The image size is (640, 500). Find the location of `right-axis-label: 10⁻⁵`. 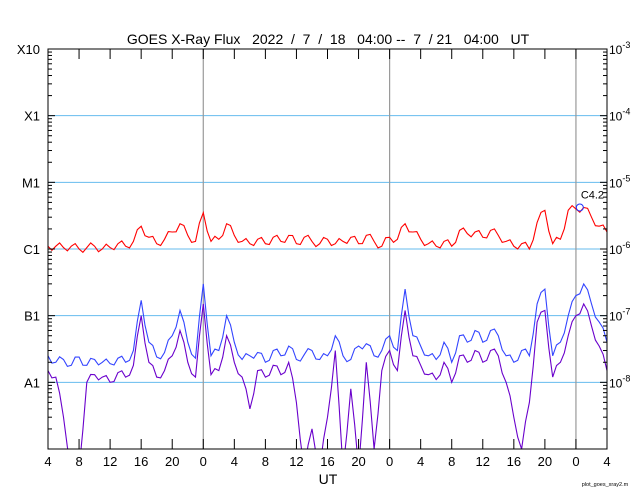

right-axis-label: 10⁻⁵ is located at coordinates (619, 181).